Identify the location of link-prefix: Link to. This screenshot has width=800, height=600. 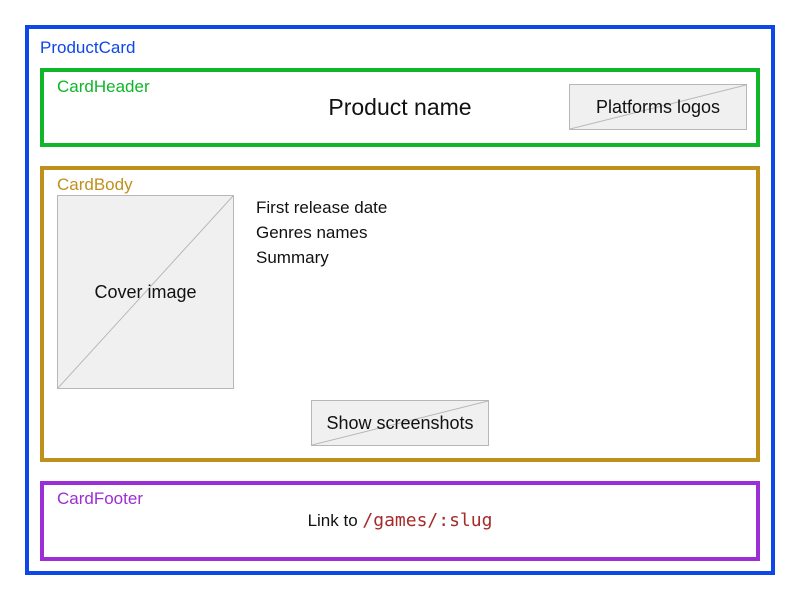
(332, 520).